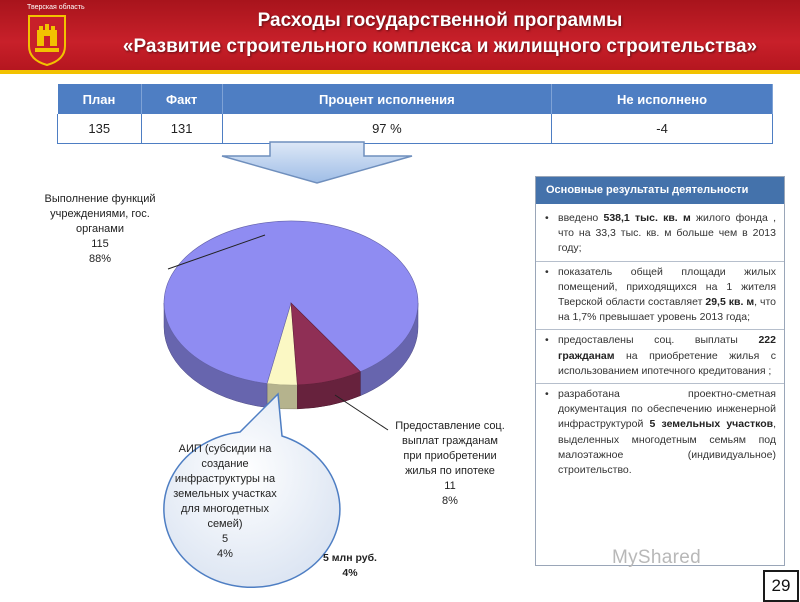  What do you see at coordinates (450, 471) in the screenshot?
I see `label-mortgage-line4: жилья по ипотеке` at bounding box center [450, 471].